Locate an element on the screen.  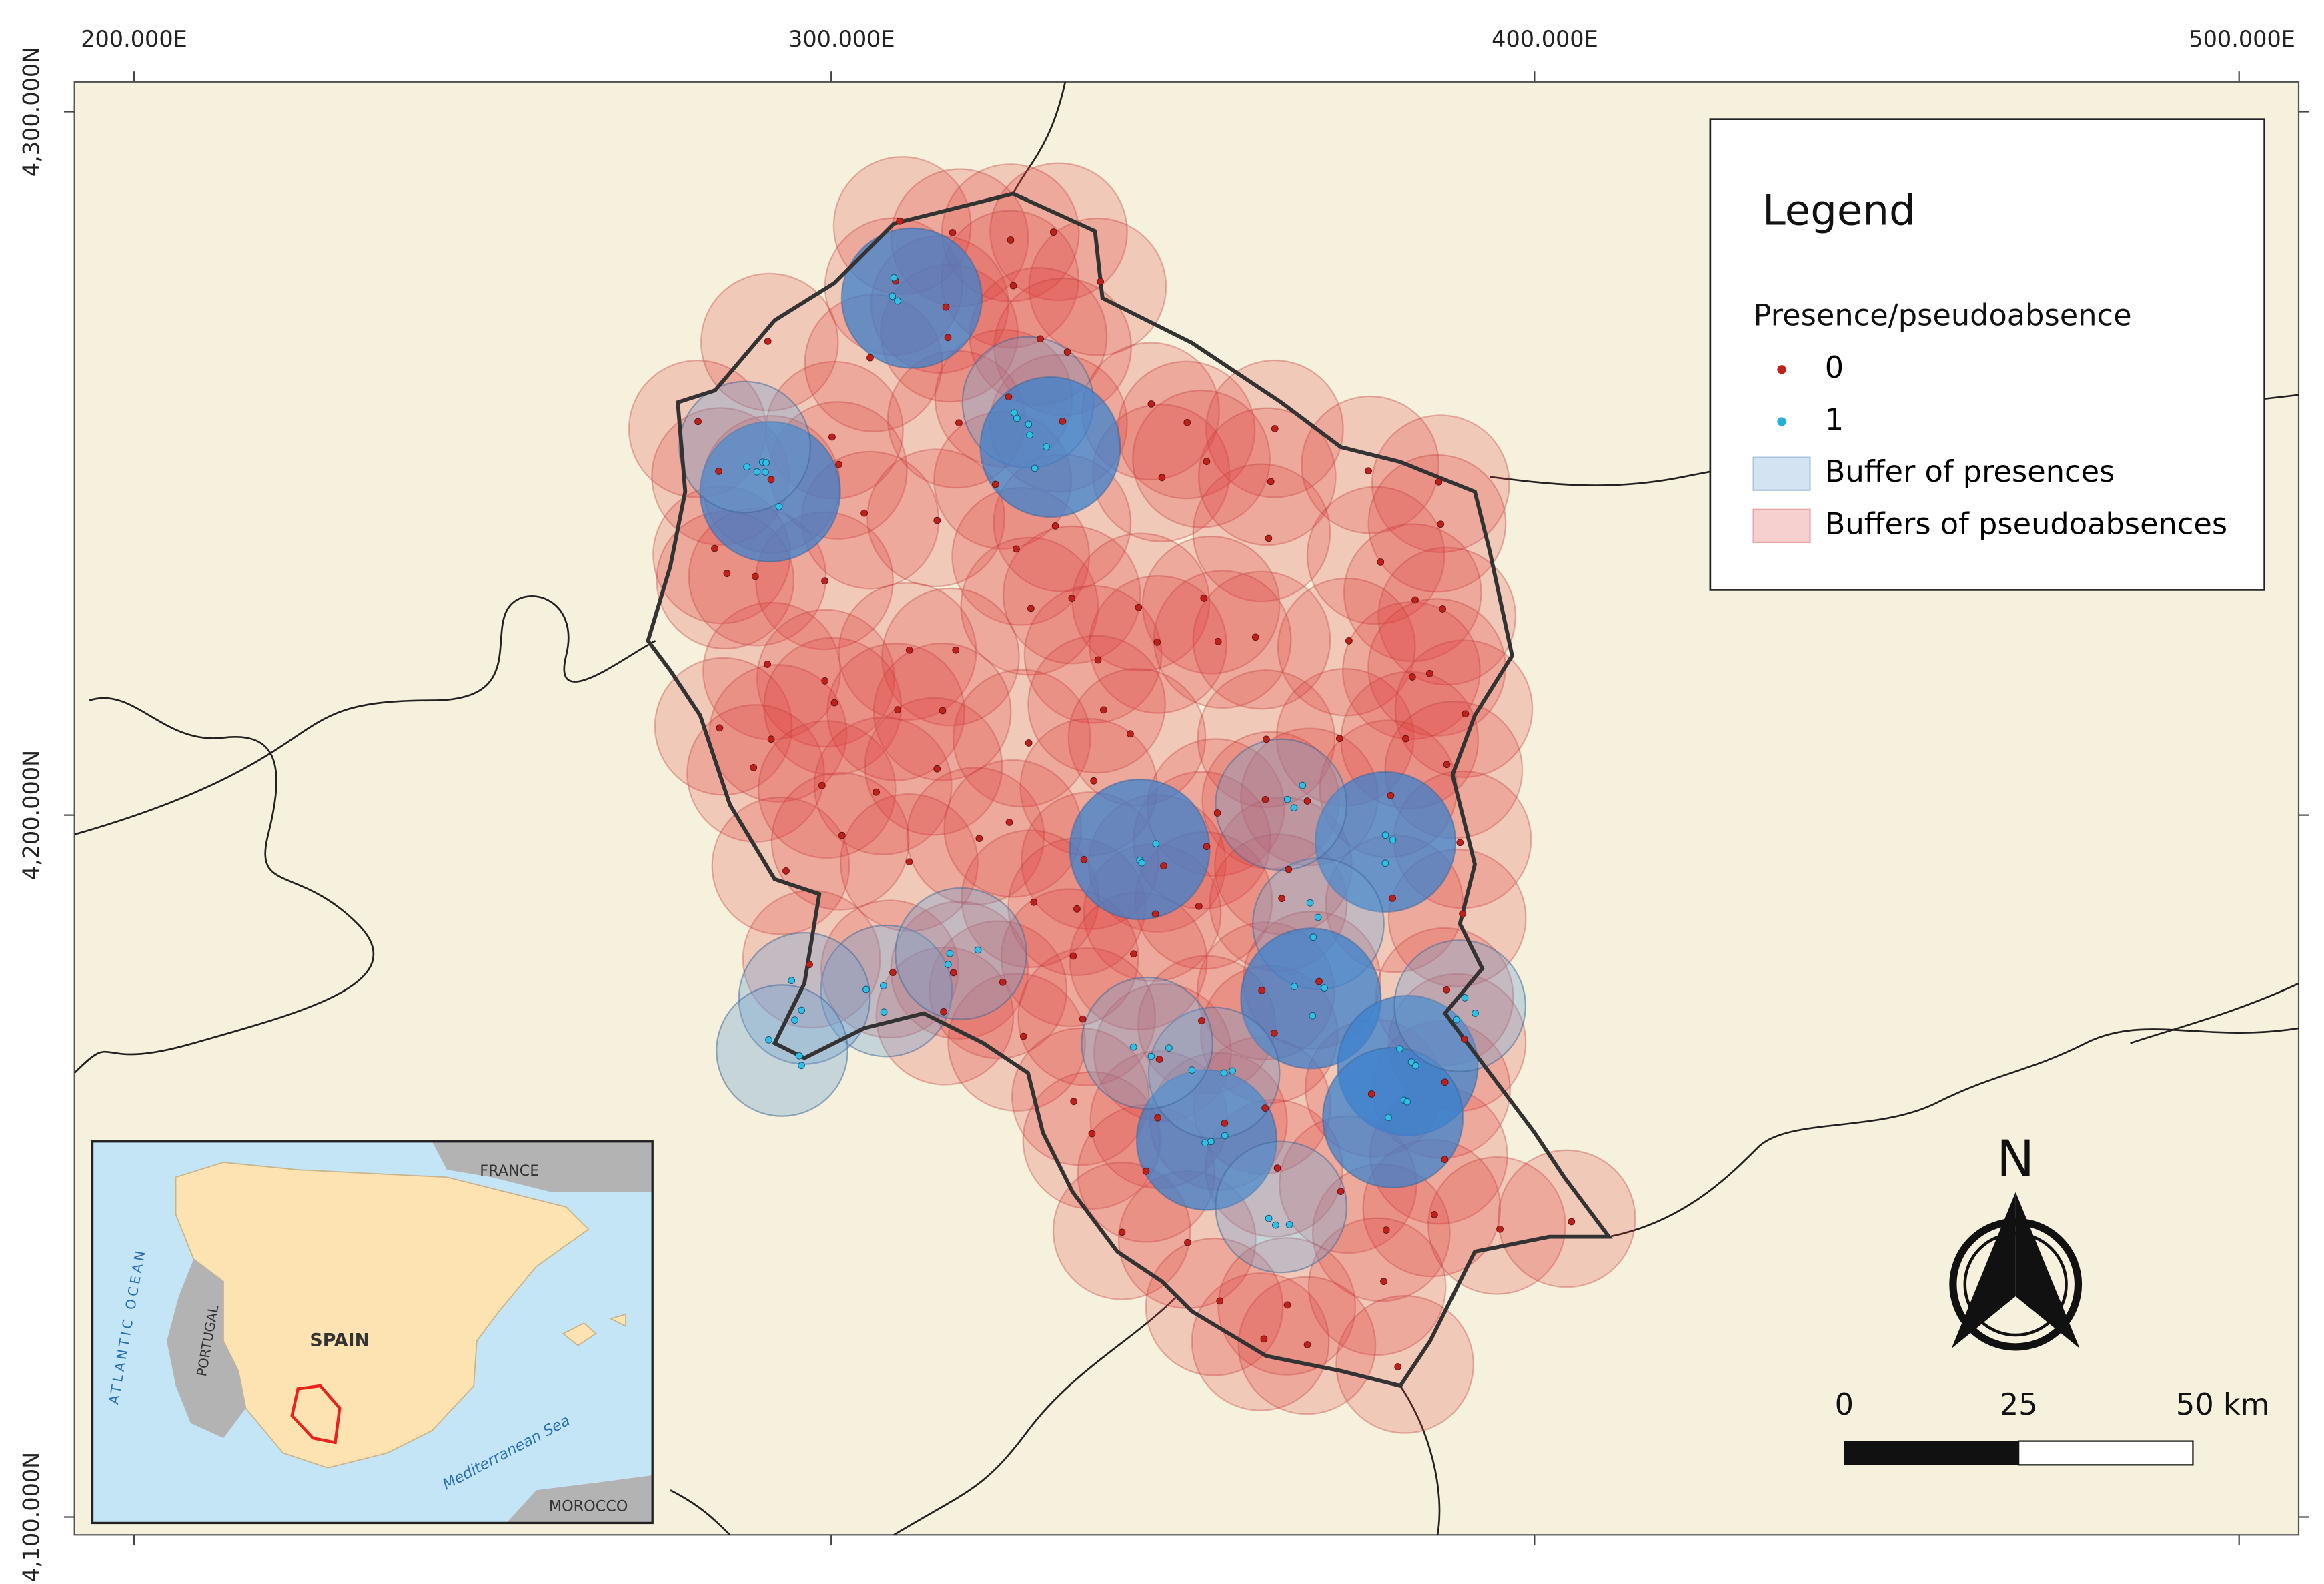
scale-label: 50 km is located at coordinates (2222, 1404).